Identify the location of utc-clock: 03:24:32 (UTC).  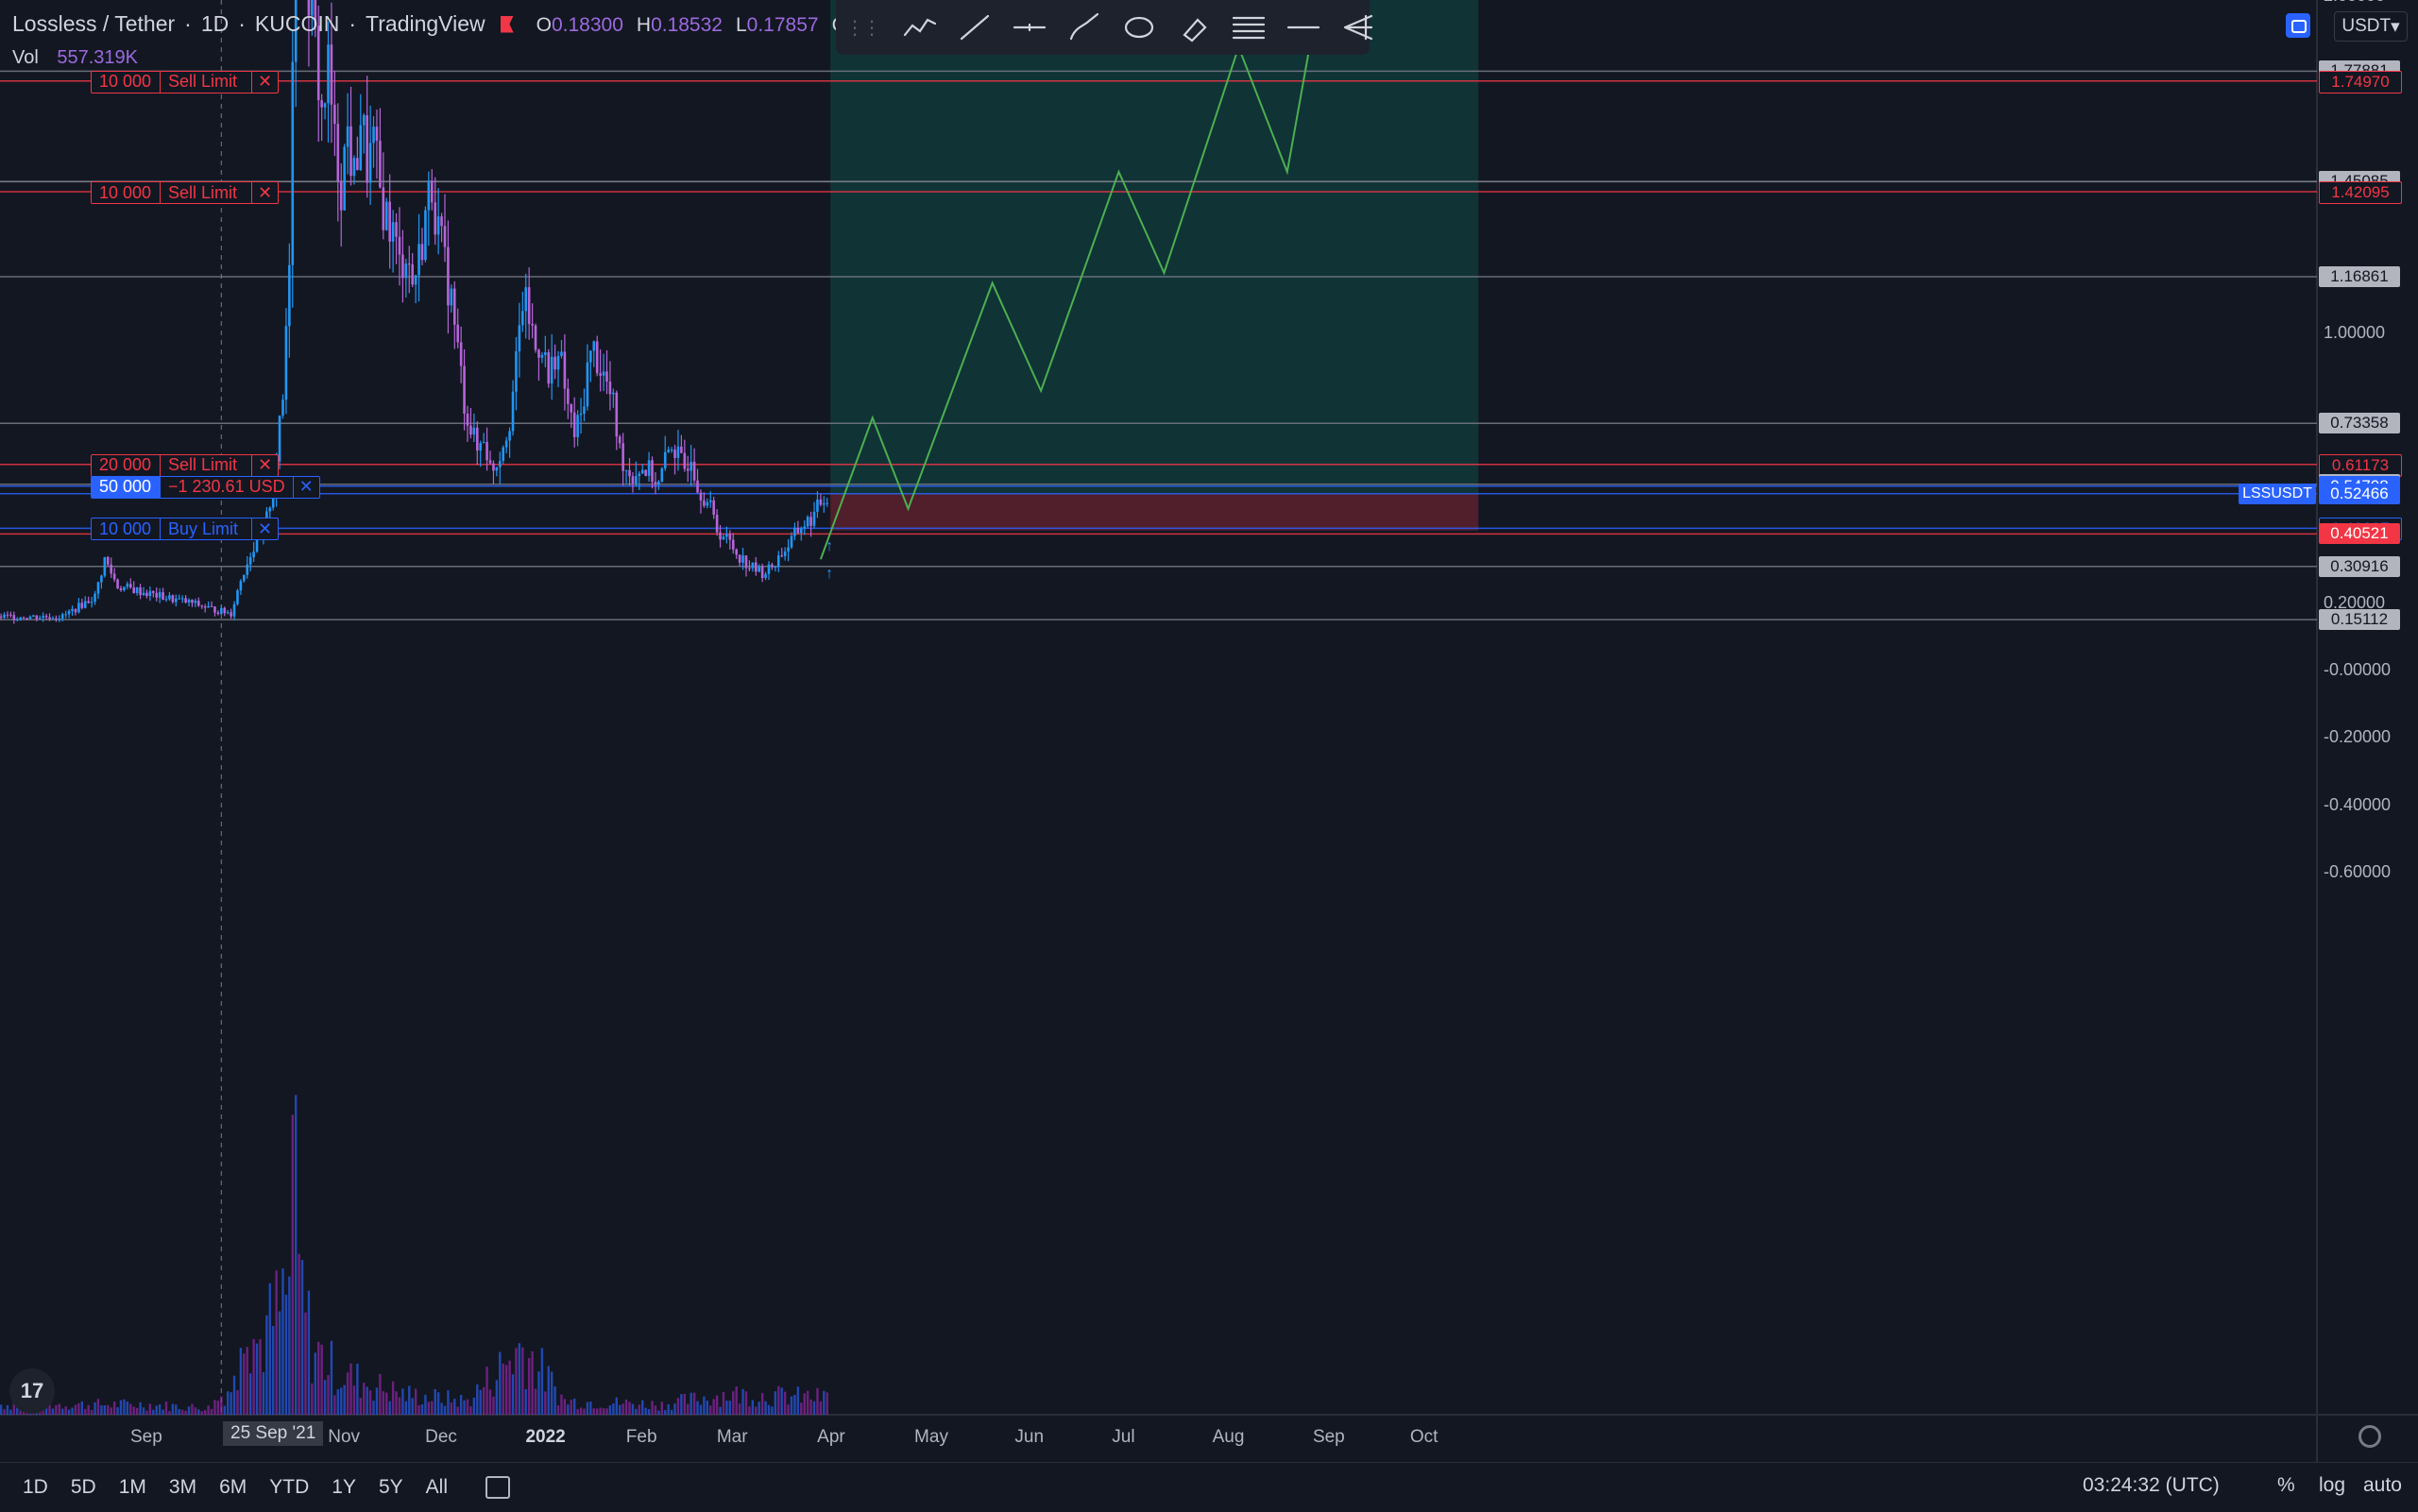
(2152, 1485).